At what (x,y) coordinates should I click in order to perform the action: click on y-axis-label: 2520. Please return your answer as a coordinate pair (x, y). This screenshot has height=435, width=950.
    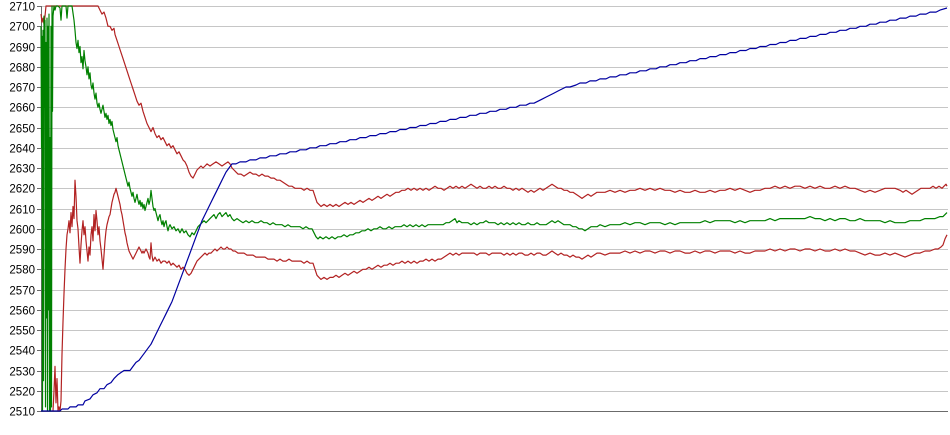
    Looking at the image, I should click on (22, 393).